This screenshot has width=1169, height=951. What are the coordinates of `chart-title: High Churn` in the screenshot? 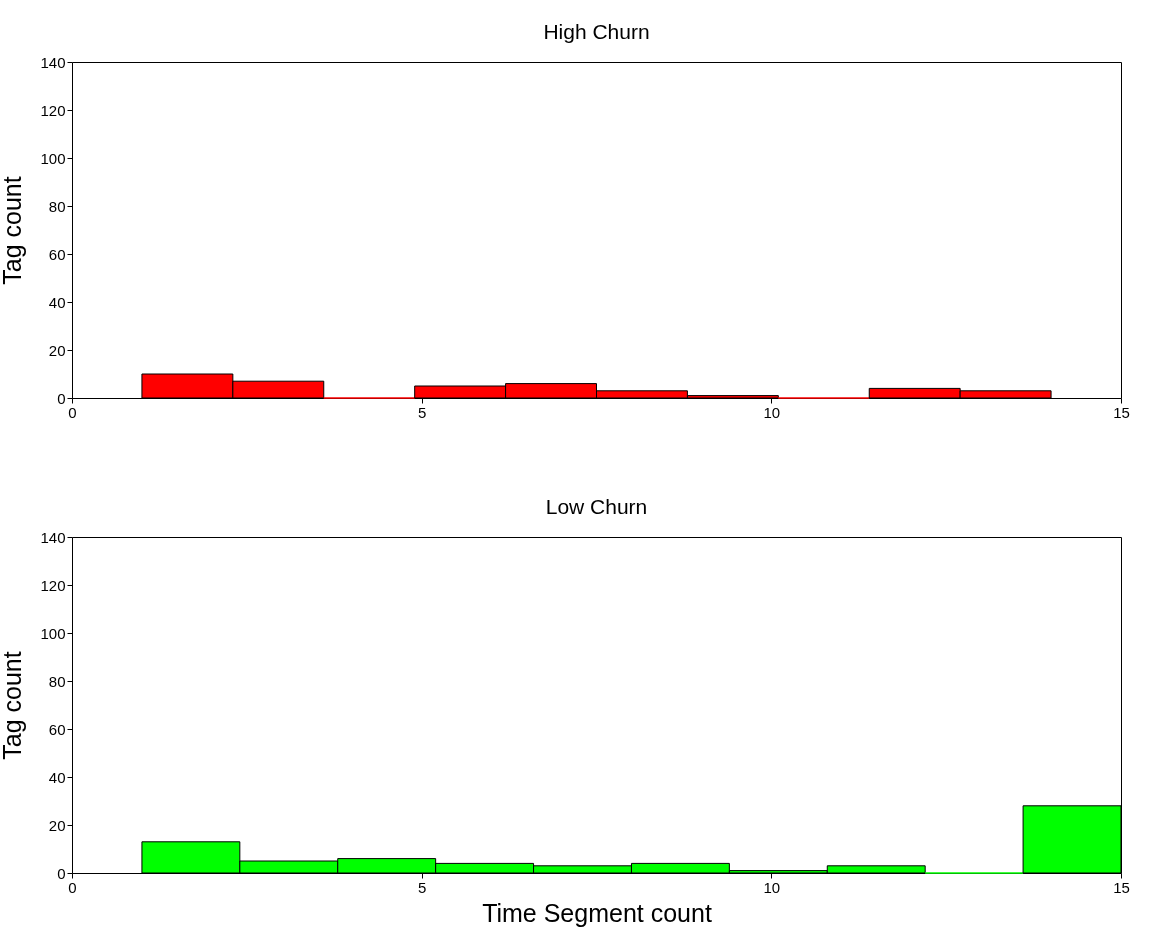 It's located at (596, 31).